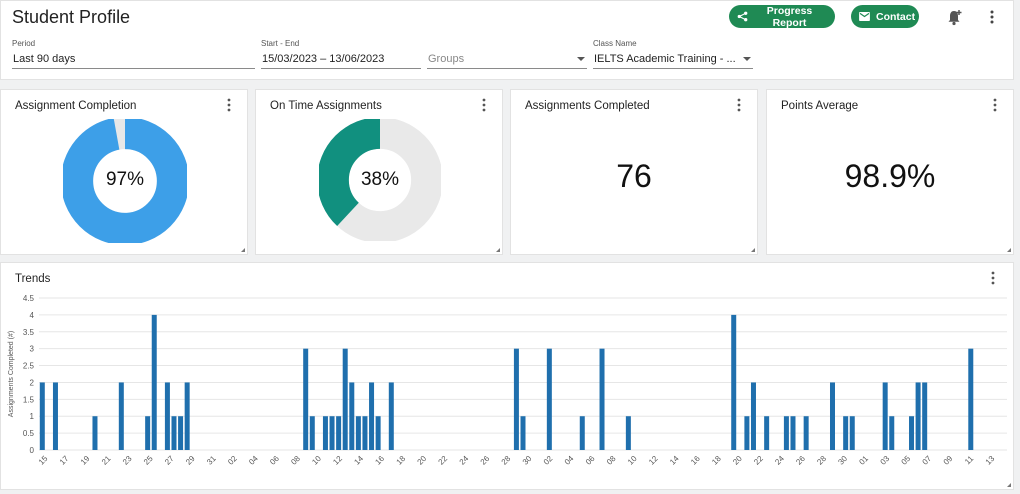 The width and height of the screenshot is (1020, 494). Describe the element at coordinates (507, 59) in the screenshot. I see `groups-select: Groups` at that location.